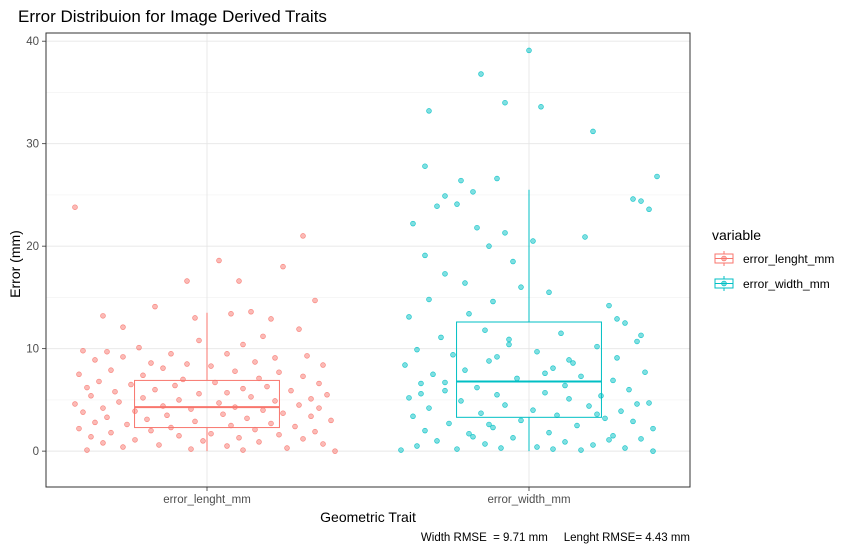  What do you see at coordinates (32, 247) in the screenshot?
I see `y-tick-label: 20` at bounding box center [32, 247].